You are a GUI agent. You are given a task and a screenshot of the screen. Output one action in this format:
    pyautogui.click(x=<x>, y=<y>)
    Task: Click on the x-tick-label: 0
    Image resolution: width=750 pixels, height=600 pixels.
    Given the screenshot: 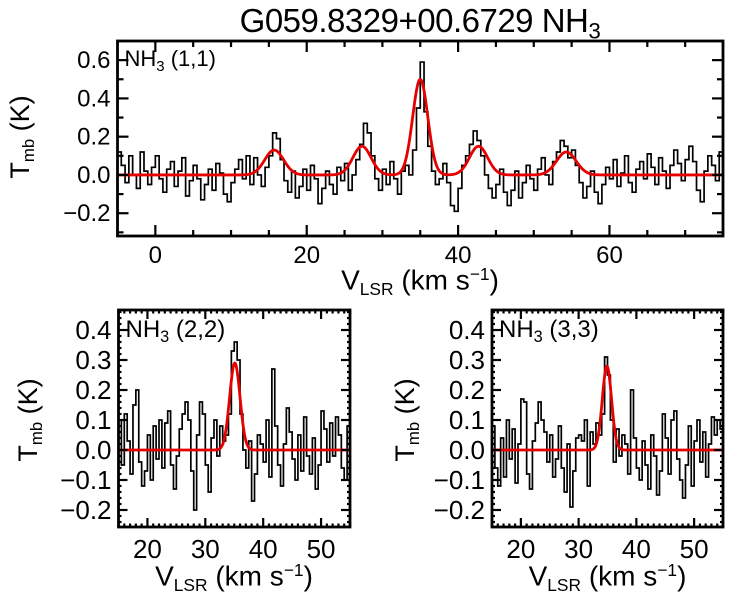 What is the action you would take?
    pyautogui.click(x=155, y=255)
    